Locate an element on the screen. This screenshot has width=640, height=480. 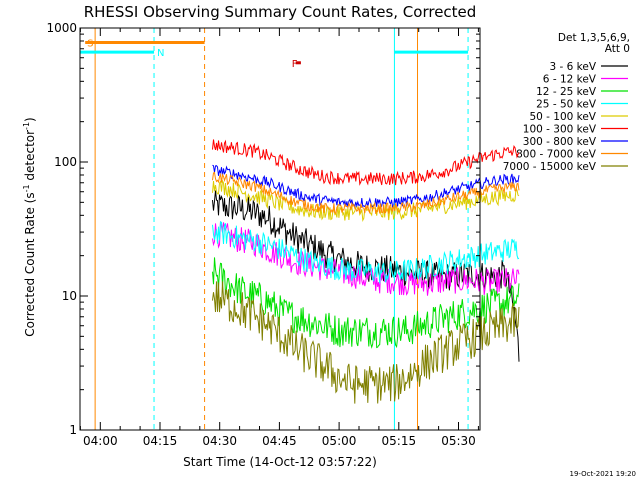
legend-entry-label: 300 - 800 keV is located at coordinates (560, 142).